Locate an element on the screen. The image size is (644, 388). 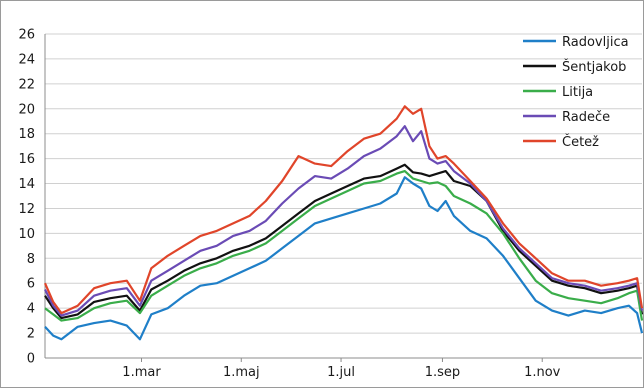
legend-label: Radeče is located at coordinates (586, 117).